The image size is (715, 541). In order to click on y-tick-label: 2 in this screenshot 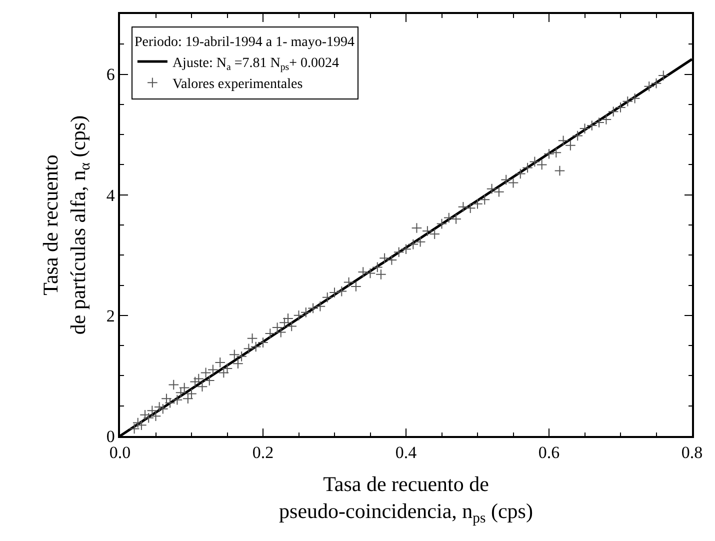, I will do `click(110, 316)`.